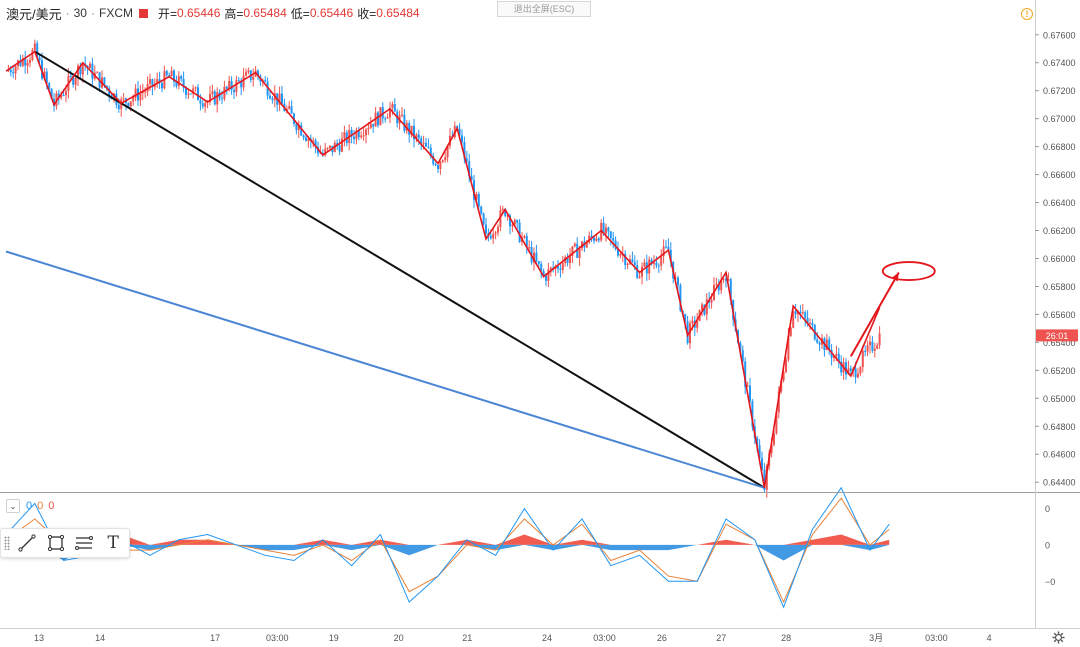  What do you see at coordinates (1059, 63) in the screenshot?
I see `price-tick-label: 0.67400` at bounding box center [1059, 63].